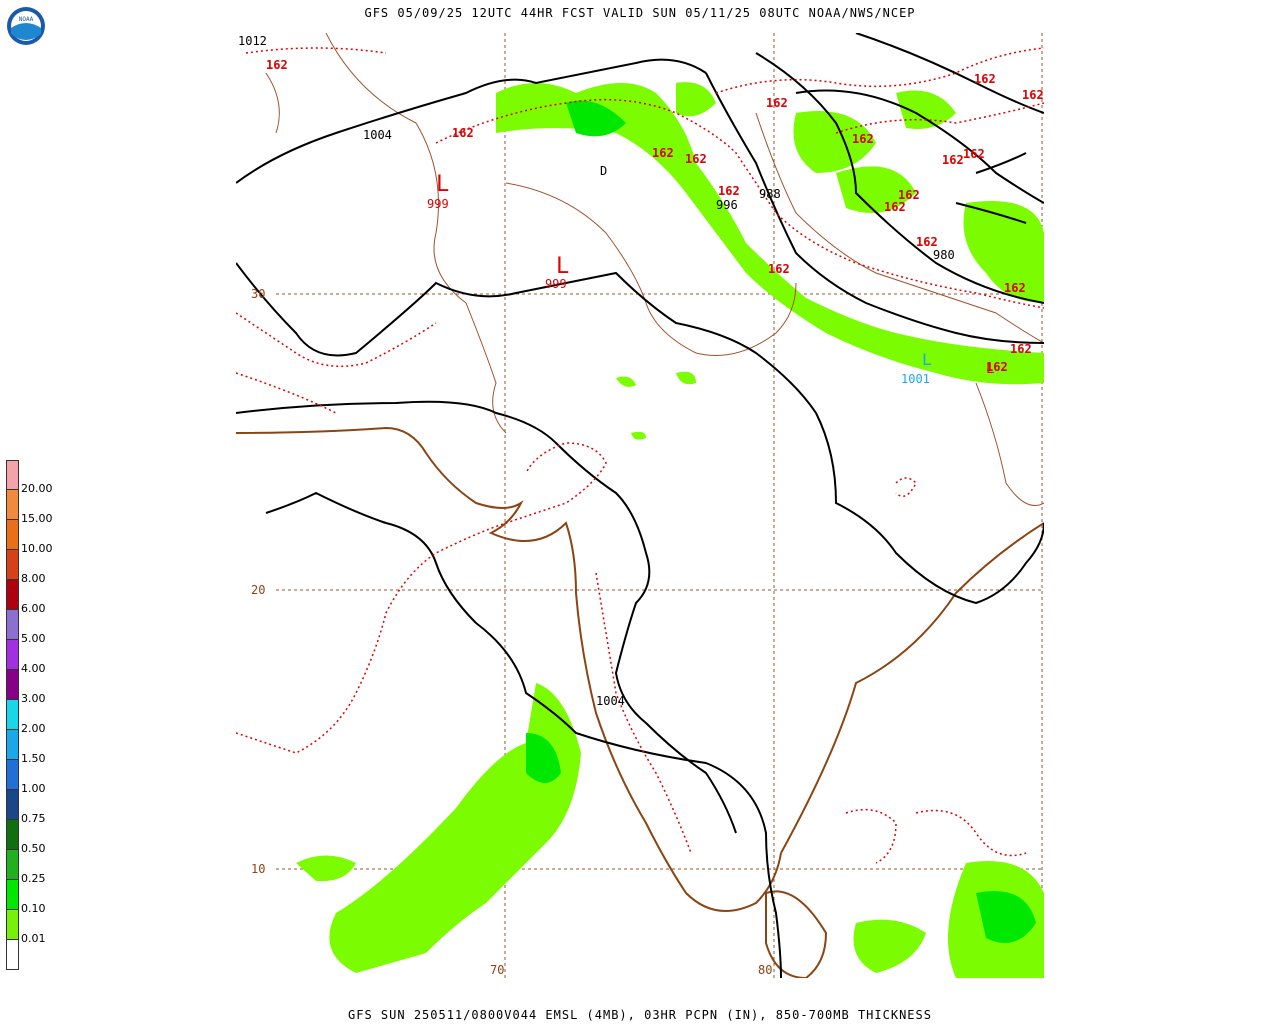 This screenshot has height=1024, width=1280. Describe the element at coordinates (37, 488) in the screenshot. I see `legend-label: 20.00` at that location.